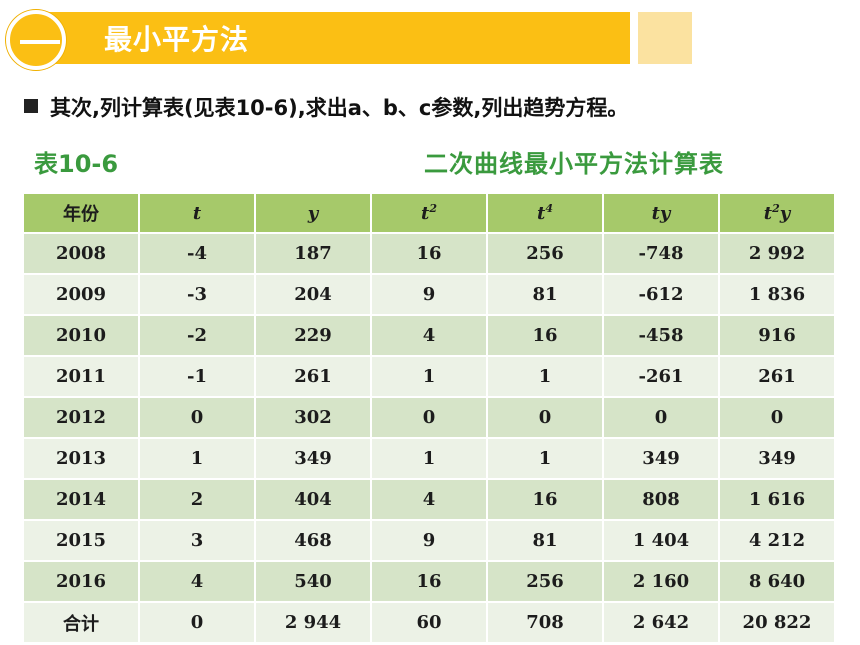  I want to click on header-t2: t2, so click(429, 213).